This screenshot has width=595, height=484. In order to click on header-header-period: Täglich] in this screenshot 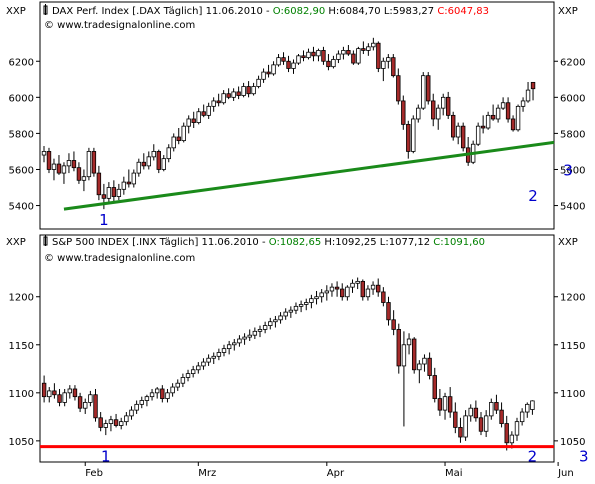, I will do `click(184, 11)`.